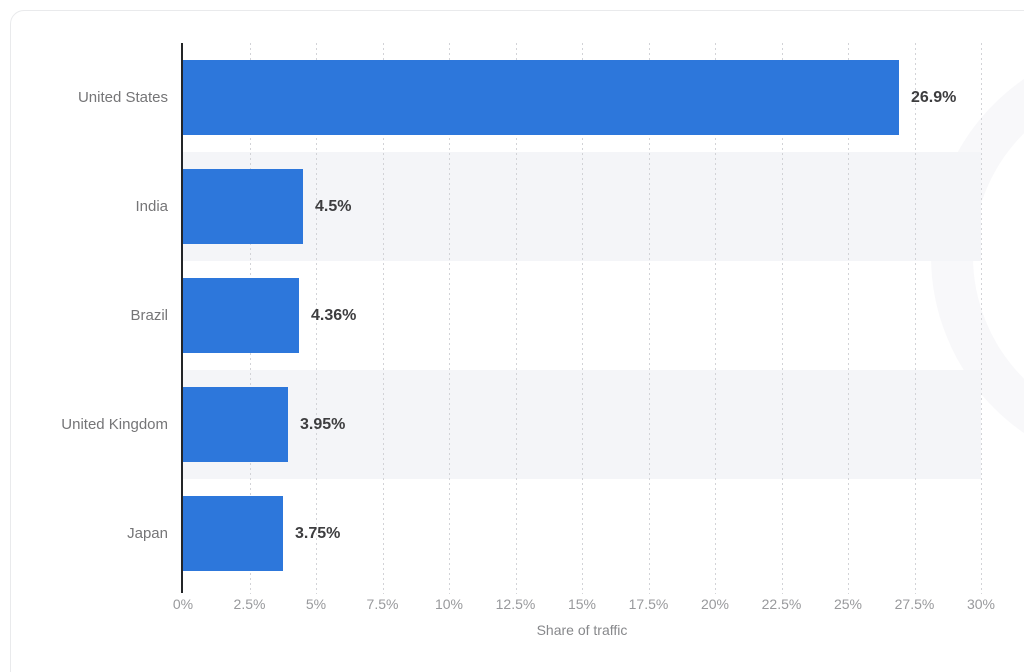 The height and width of the screenshot is (672, 1024). Describe the element at coordinates (183, 604) in the screenshot. I see `x-tick-label: 0%` at that location.